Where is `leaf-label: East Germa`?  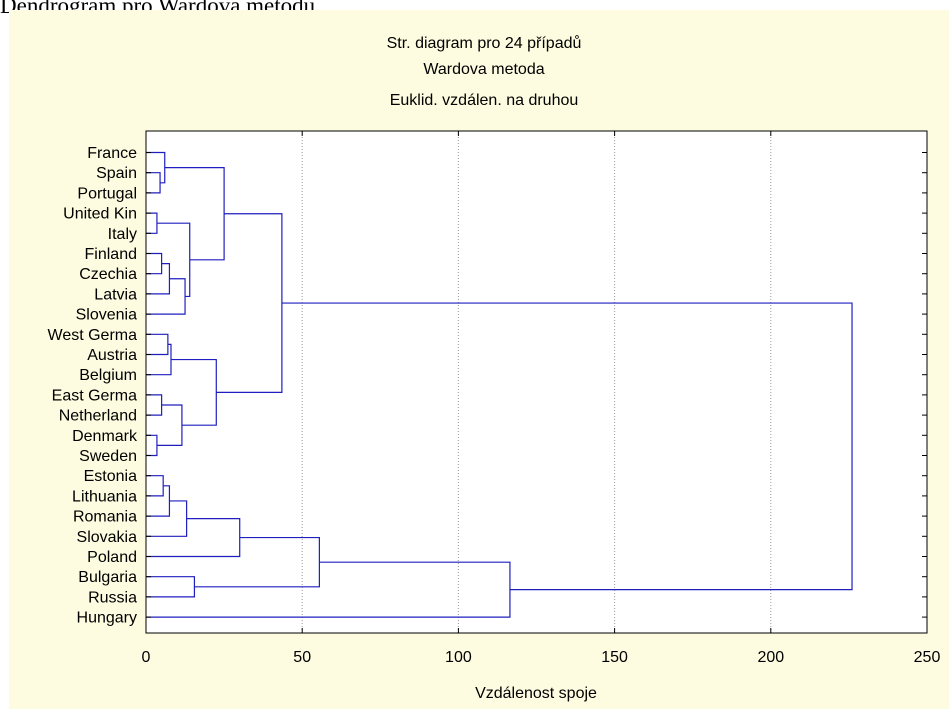
leaf-label: East Germa is located at coordinates (94, 395).